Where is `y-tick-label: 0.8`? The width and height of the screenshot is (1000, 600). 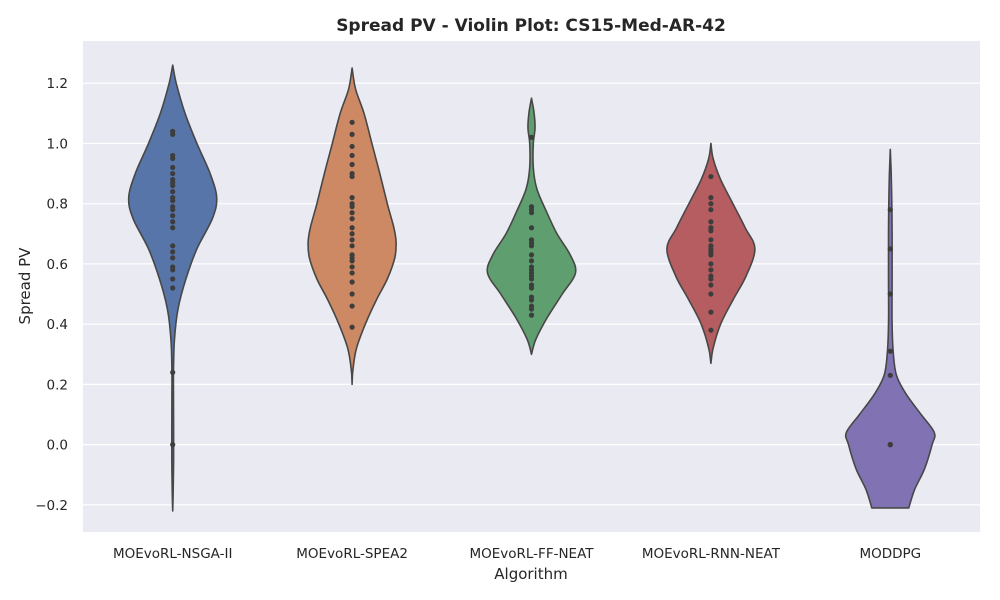
y-tick-label: 0.8 is located at coordinates (57, 205).